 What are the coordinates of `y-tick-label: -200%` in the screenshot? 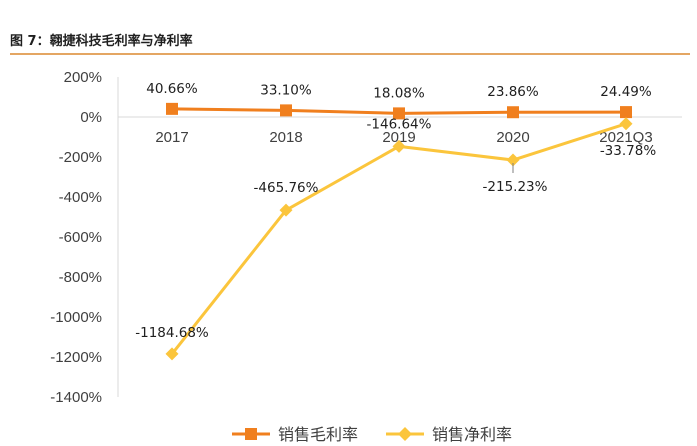 It's located at (80, 157).